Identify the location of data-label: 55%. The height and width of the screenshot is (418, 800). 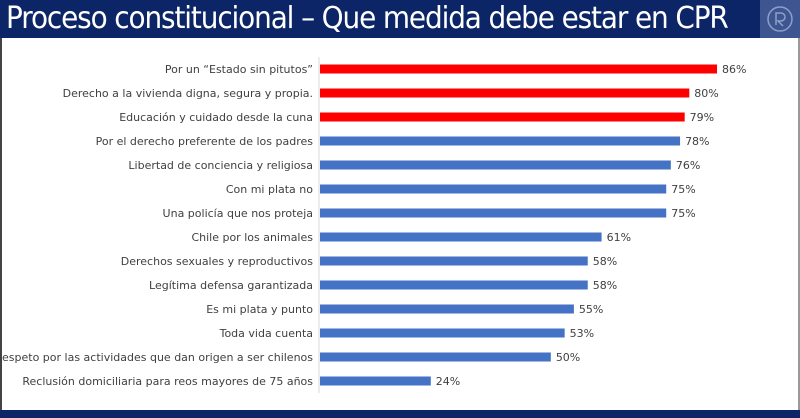
(591, 309).